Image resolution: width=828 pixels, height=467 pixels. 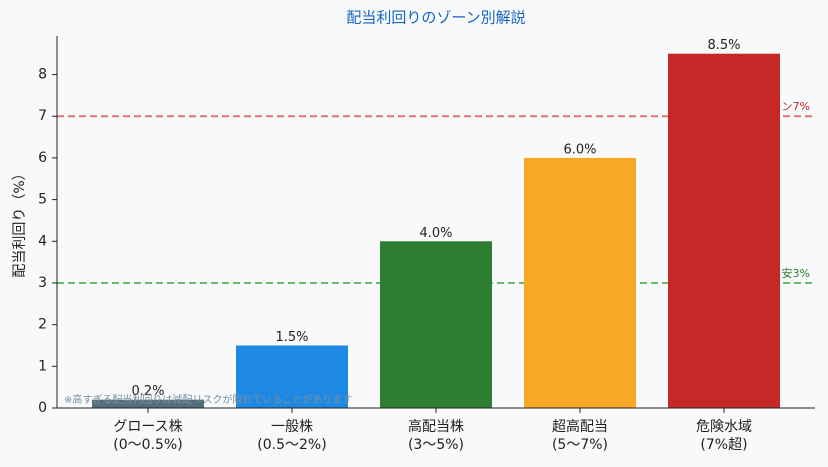 What do you see at coordinates (435, 18) in the screenshot?
I see `chart-title: 配当利回りのゾーン別解説` at bounding box center [435, 18].